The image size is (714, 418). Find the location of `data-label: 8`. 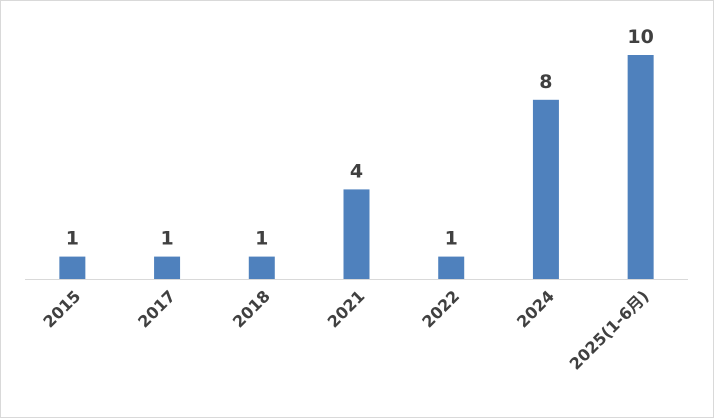

data-label: 8 is located at coordinates (545, 82).